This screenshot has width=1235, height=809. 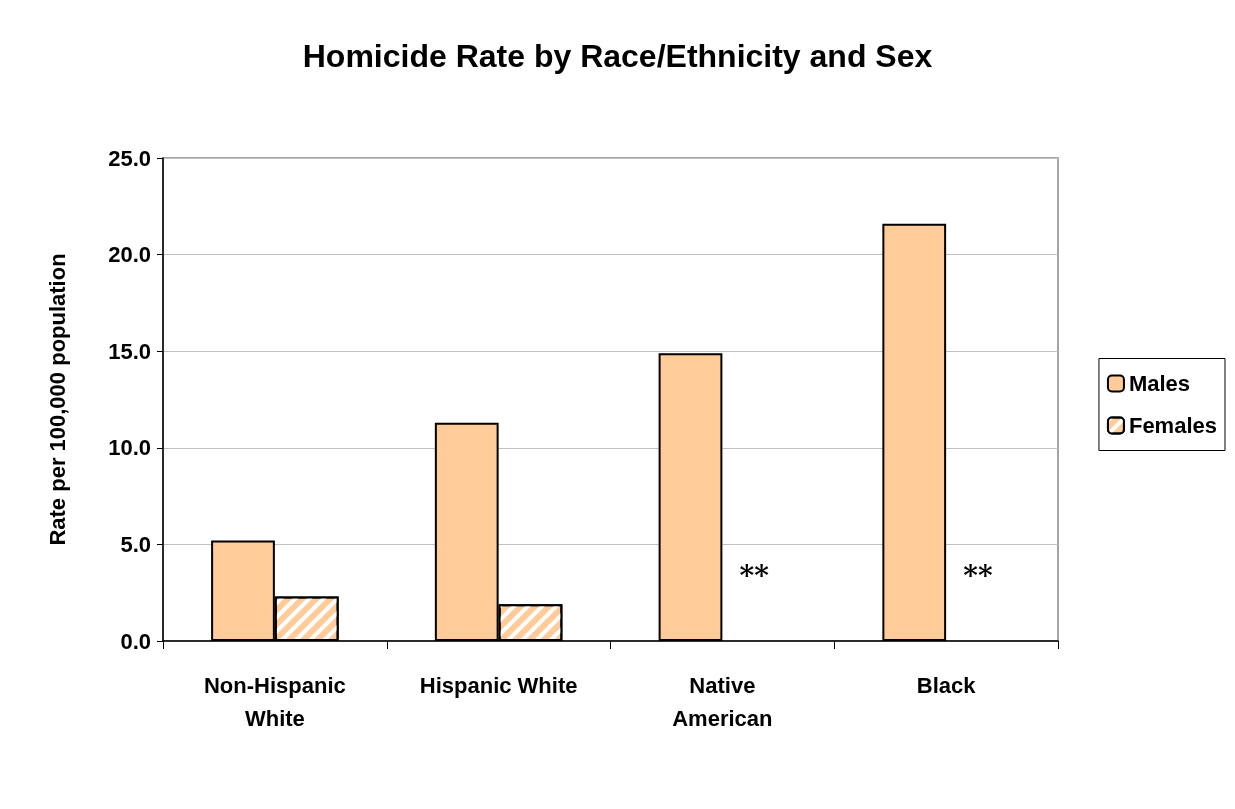 What do you see at coordinates (129, 255) in the screenshot?
I see `y-tick-label: 20.0` at bounding box center [129, 255].